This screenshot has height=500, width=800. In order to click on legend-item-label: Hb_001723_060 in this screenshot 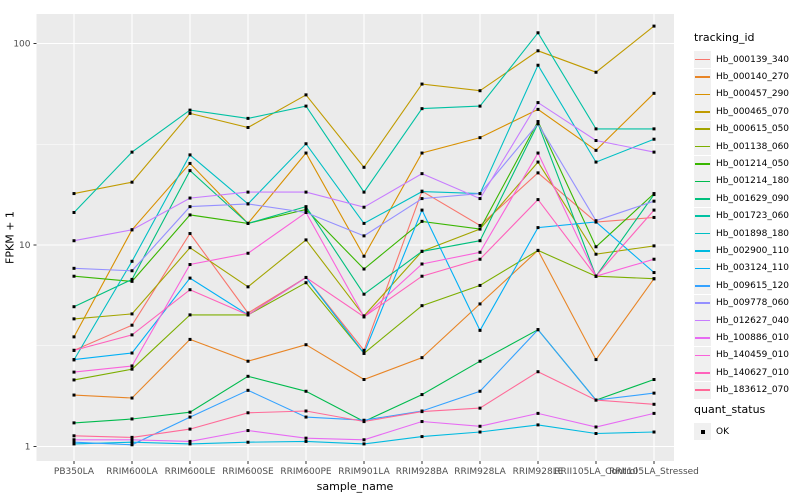, I will do `click(753, 216)`.